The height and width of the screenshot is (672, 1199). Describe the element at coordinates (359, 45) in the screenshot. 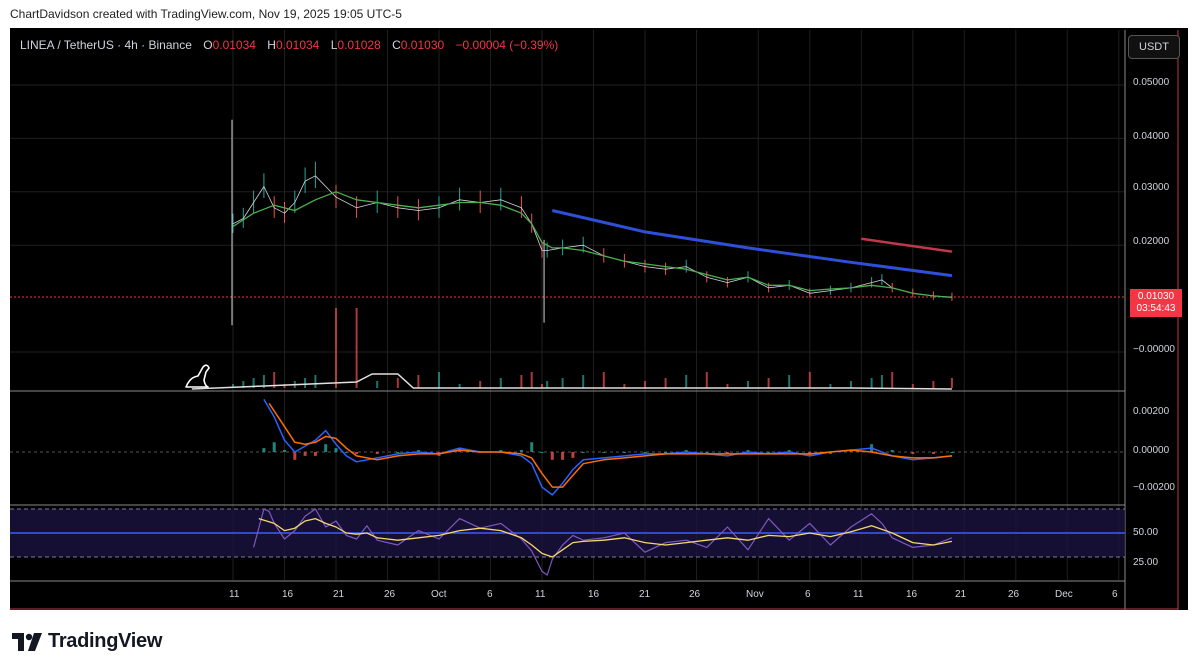

I see `low-value: 0.01028` at that location.